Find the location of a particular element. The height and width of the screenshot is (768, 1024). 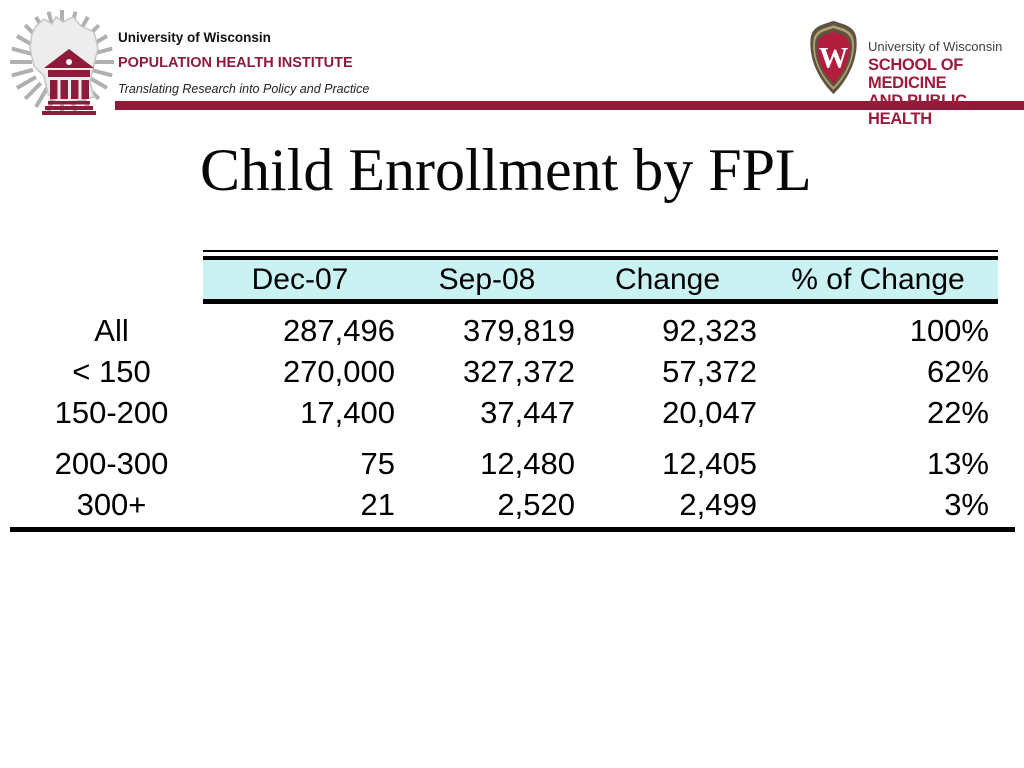

table-bottom-rule is located at coordinates (512, 529).